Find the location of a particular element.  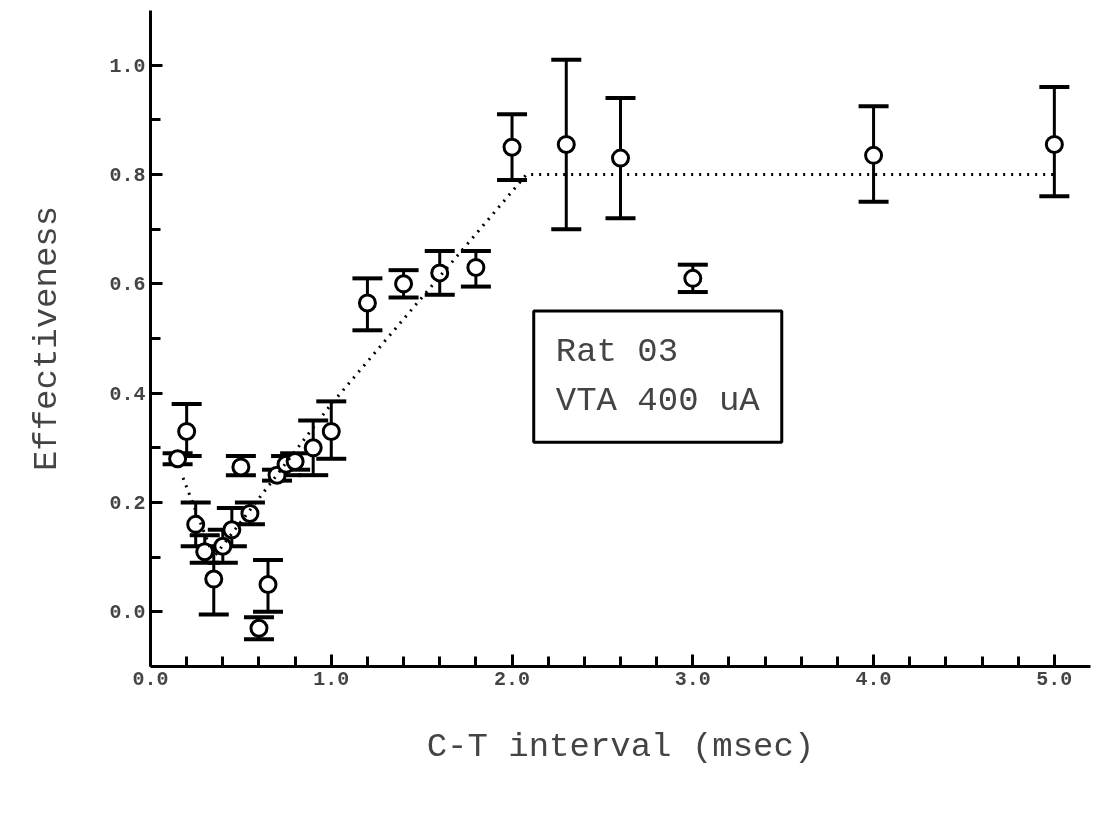

y-tick-label: 1.0 is located at coordinates (127, 66).